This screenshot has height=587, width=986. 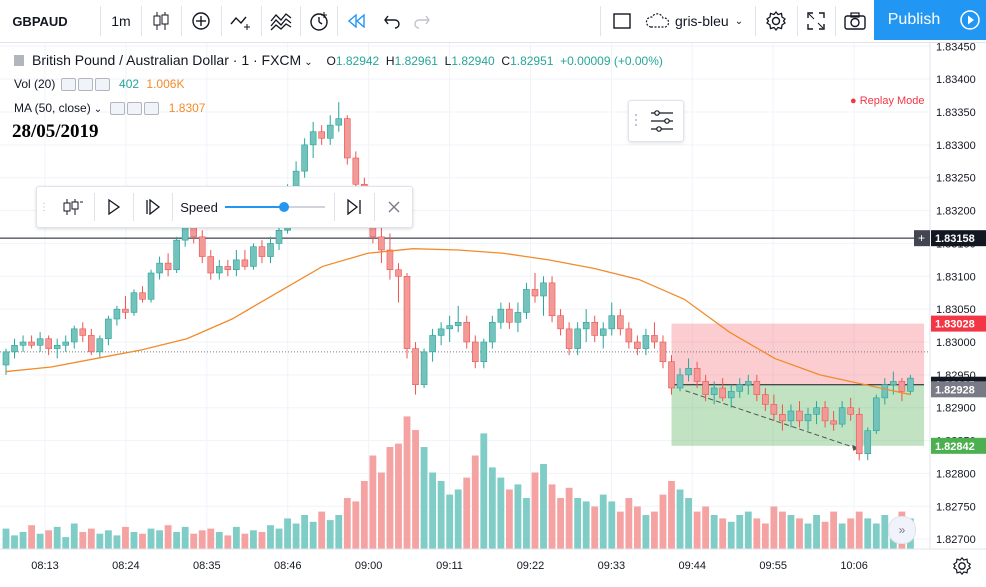 I want to click on select-bar-icon, so click(x=72, y=207).